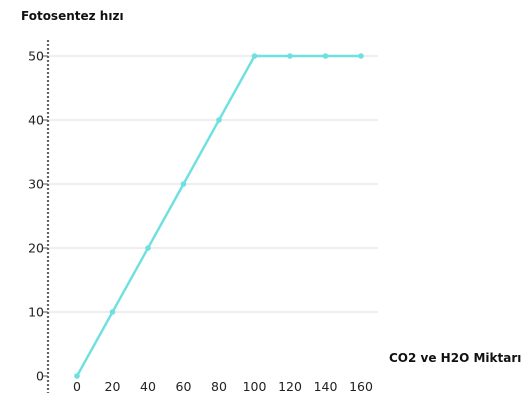 This screenshot has height=405, width=531. Describe the element at coordinates (36, 56) in the screenshot. I see `y-tick-label-50: 50` at that location.